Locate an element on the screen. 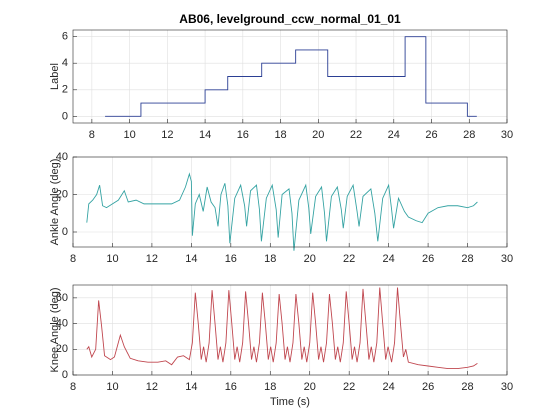 This screenshot has height=420, width=560. y-axis-label: Label is located at coordinates (55, 76).